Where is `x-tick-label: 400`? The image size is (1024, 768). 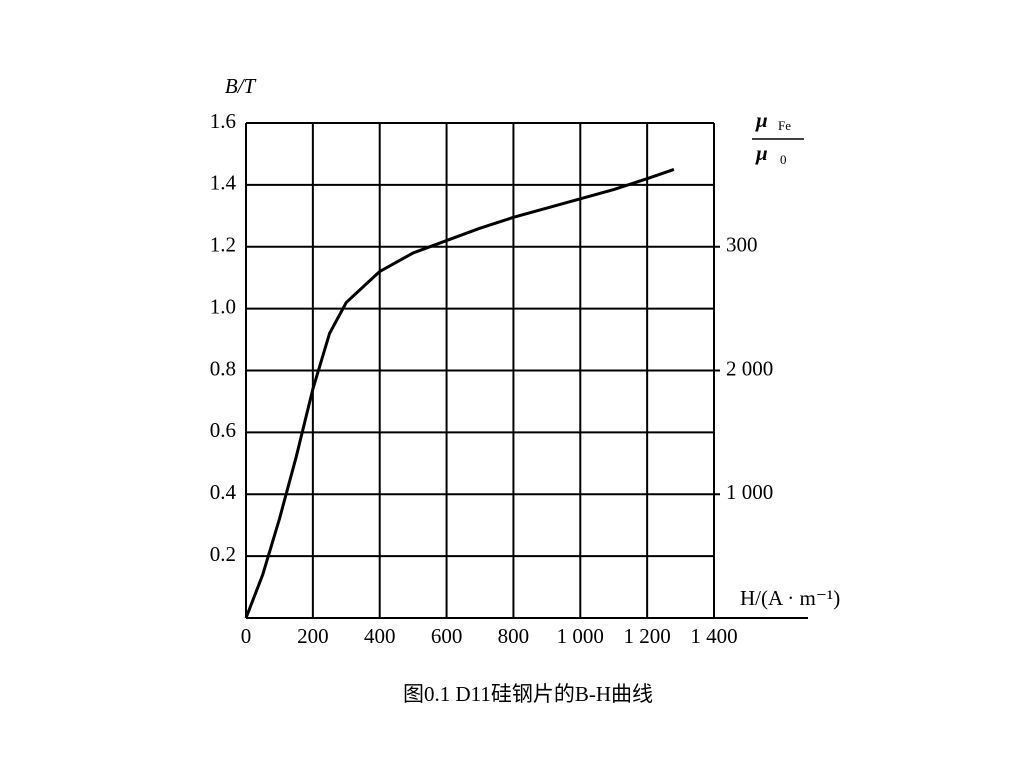
x-tick-label: 400 is located at coordinates (380, 636).